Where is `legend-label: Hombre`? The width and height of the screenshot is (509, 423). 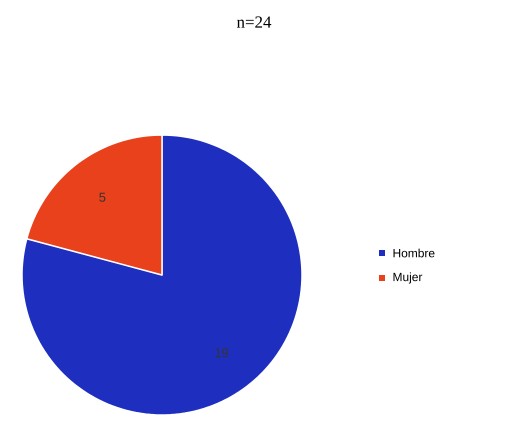
legend-label: Hombre is located at coordinates (414, 253).